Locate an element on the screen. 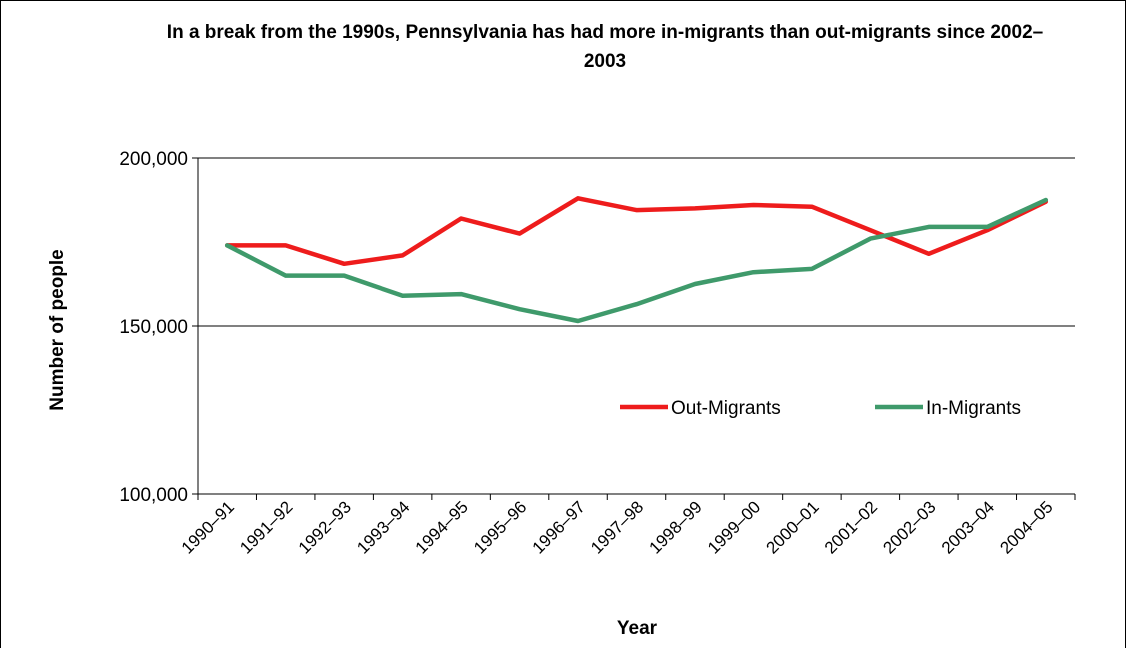  series-line-in-migrants is located at coordinates (636, 260).